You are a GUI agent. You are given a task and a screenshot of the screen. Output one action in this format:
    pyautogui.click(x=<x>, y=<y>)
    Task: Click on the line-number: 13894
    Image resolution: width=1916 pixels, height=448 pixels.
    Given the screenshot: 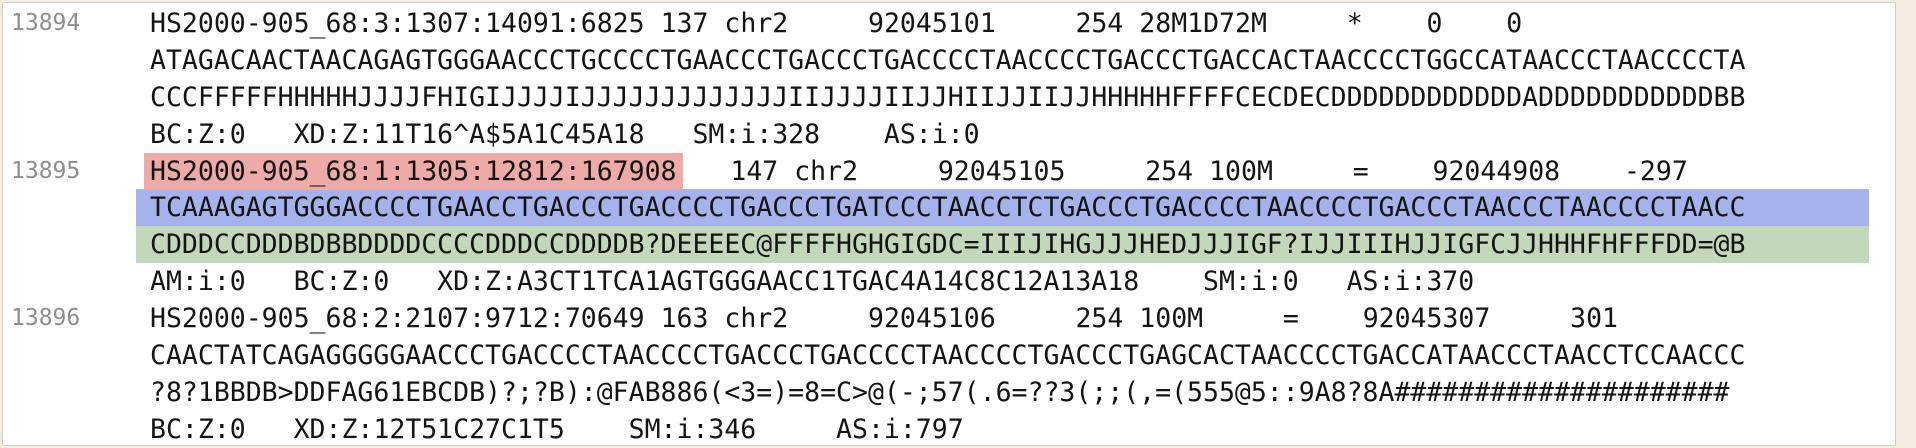 What is the action you would take?
    pyautogui.click(x=46, y=23)
    